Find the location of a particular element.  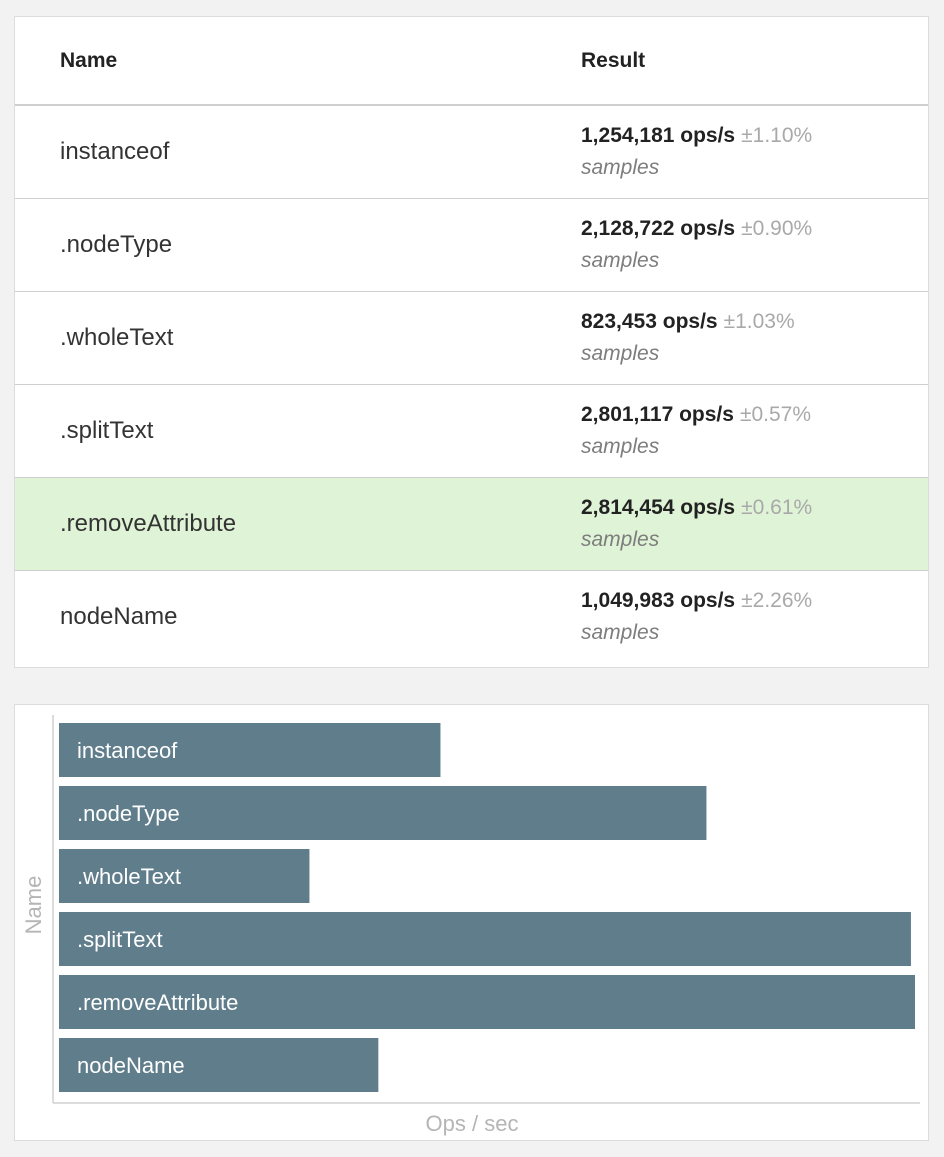

ops-per-second: 1,049,983 ops/s is located at coordinates (658, 600).